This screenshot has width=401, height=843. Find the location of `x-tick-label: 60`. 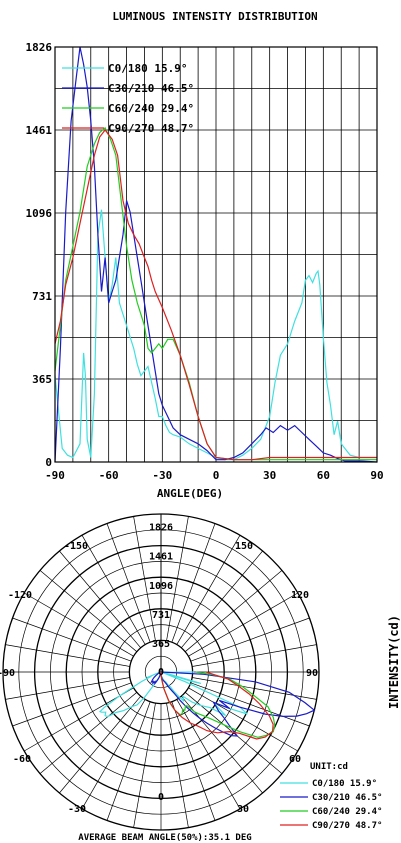

x-tick-label: 60 is located at coordinates (323, 475).